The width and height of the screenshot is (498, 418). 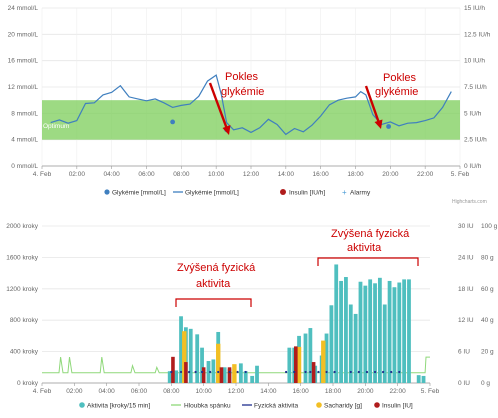 What do you see at coordinates (487, 320) in the screenshot?
I see `carbs-y-tick: 40 g` at bounding box center [487, 320].